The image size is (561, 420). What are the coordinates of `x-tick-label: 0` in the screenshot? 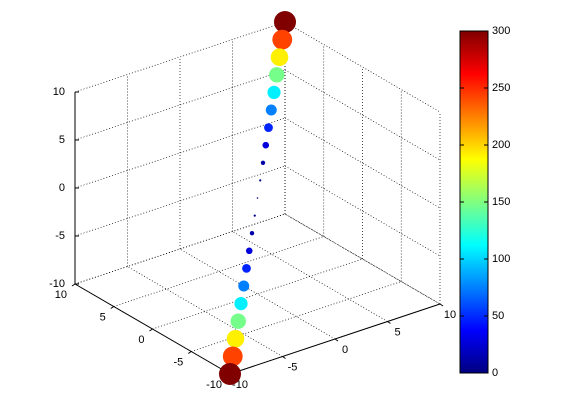 It's located at (345, 350).